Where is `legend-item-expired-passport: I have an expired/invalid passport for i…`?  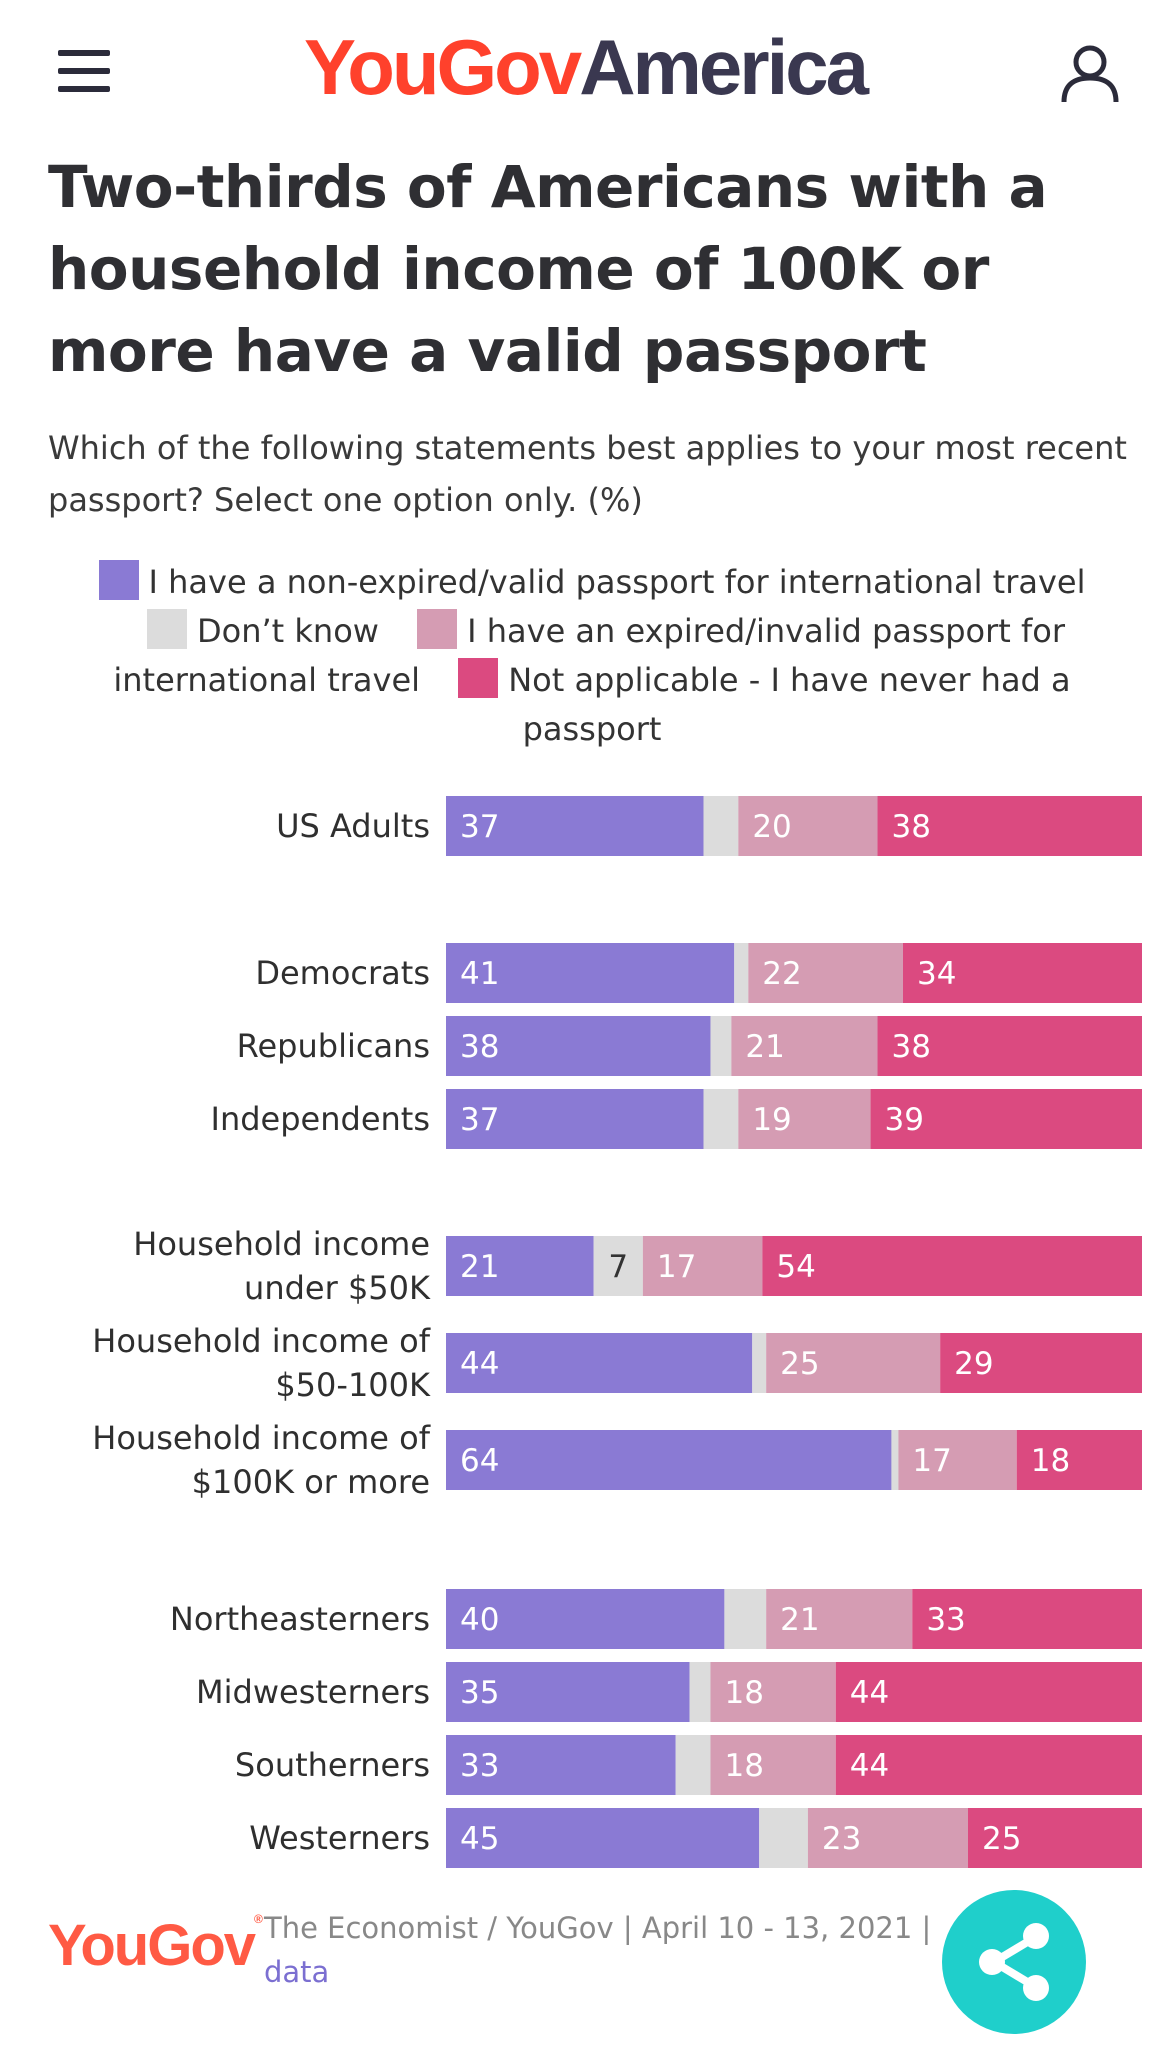
legend-item-expired-passport: I have an expired/invalid passport for i… is located at coordinates (589, 654).